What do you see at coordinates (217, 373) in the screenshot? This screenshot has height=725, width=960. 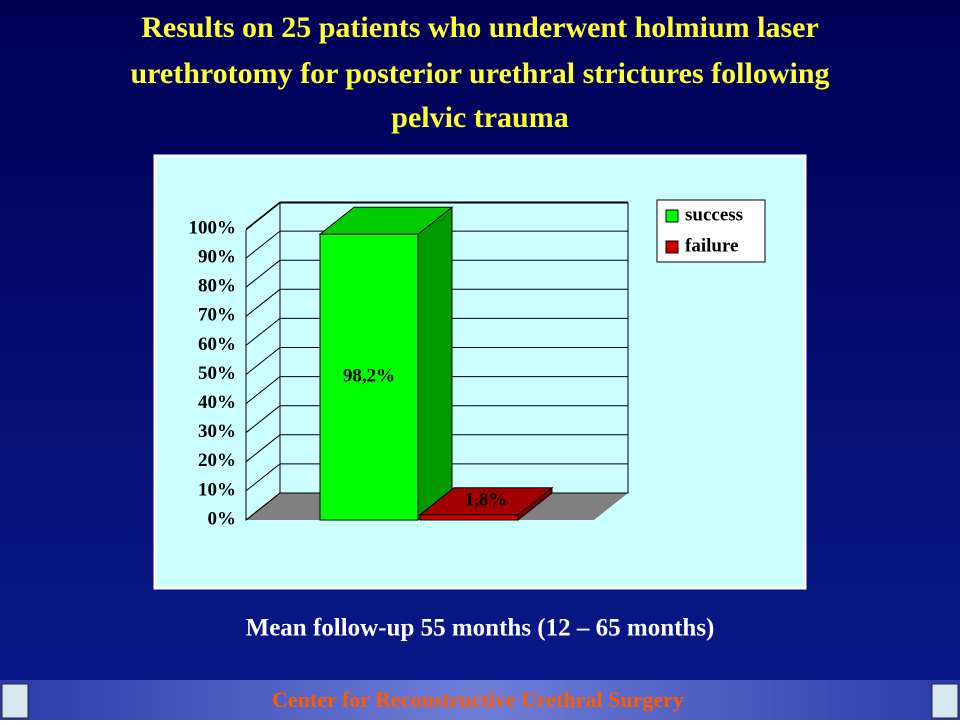 I see `y-tick-label: 50%` at bounding box center [217, 373].